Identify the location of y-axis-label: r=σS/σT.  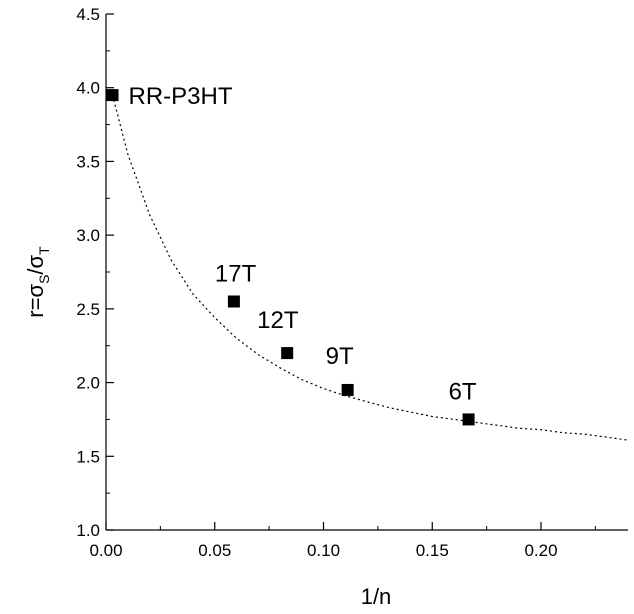
(37, 282).